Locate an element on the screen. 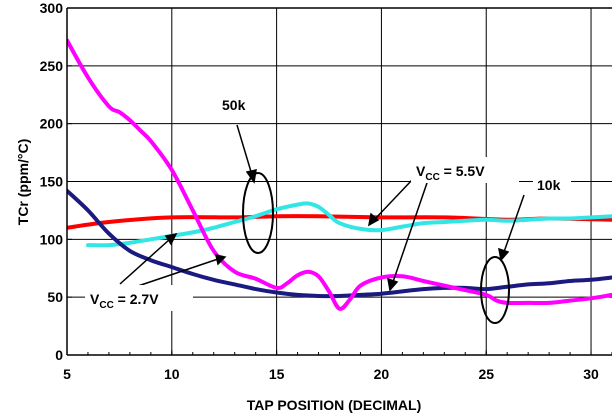 This screenshot has height=416, width=612. annotation-vcc-2v7-sub: CC is located at coordinates (106, 305).